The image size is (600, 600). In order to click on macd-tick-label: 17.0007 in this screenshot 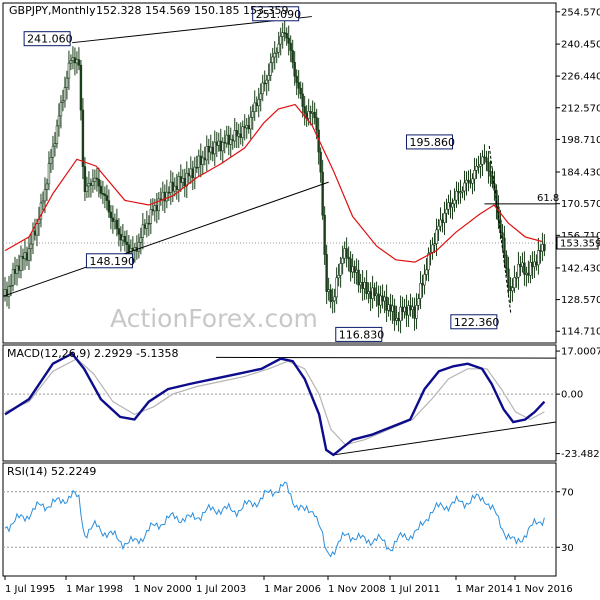, I will do `click(580, 352)`.